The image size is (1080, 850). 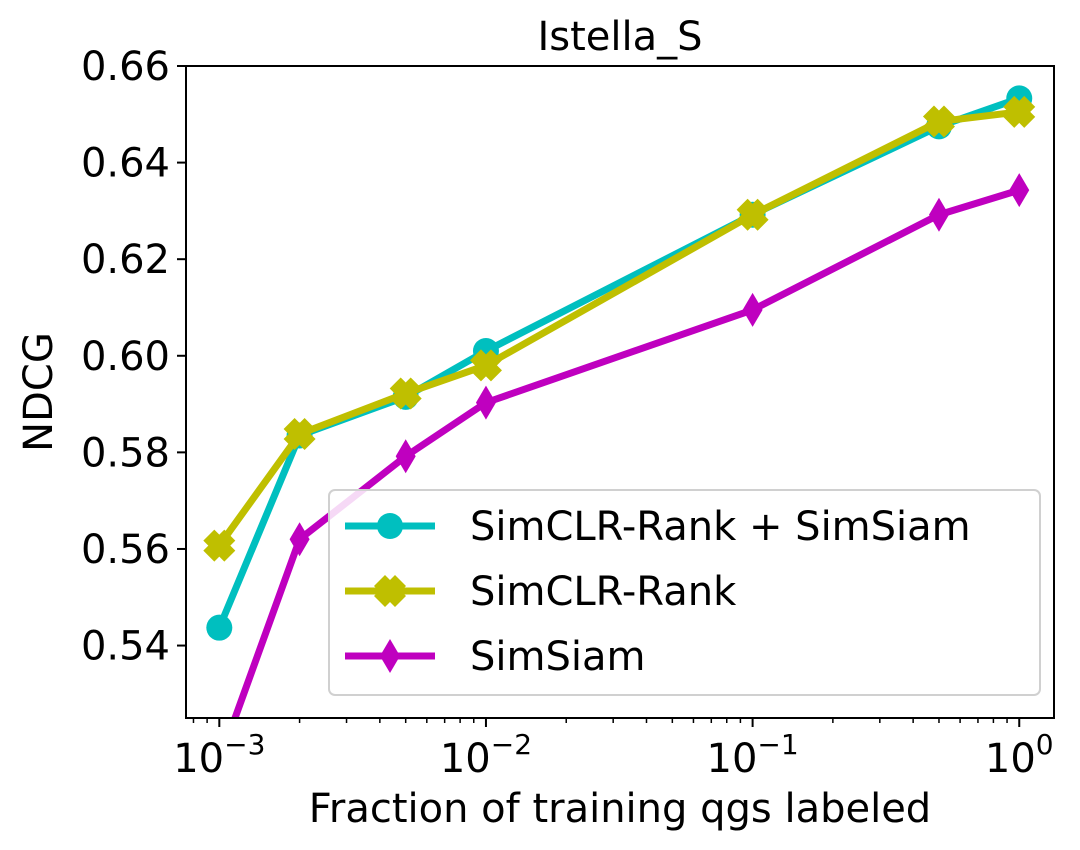 I want to click on x-tick-exponent: −1, so click(x=777, y=744).